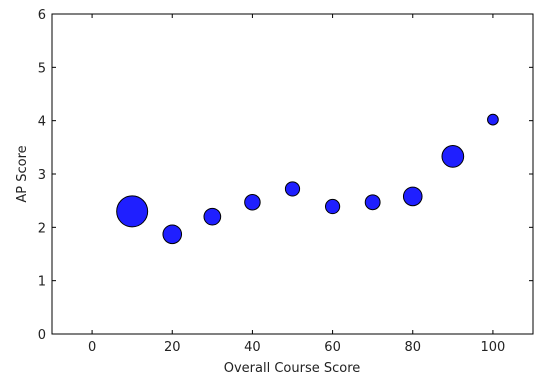 The image size is (540, 381). What do you see at coordinates (332, 347) in the screenshot?
I see `x-tick-label: 60` at bounding box center [332, 347].